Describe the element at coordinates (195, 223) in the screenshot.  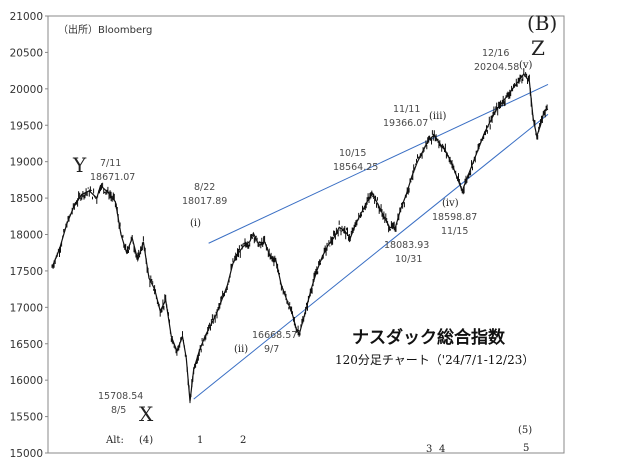
I see `wave-label-i: (ⅰ)` at that location.